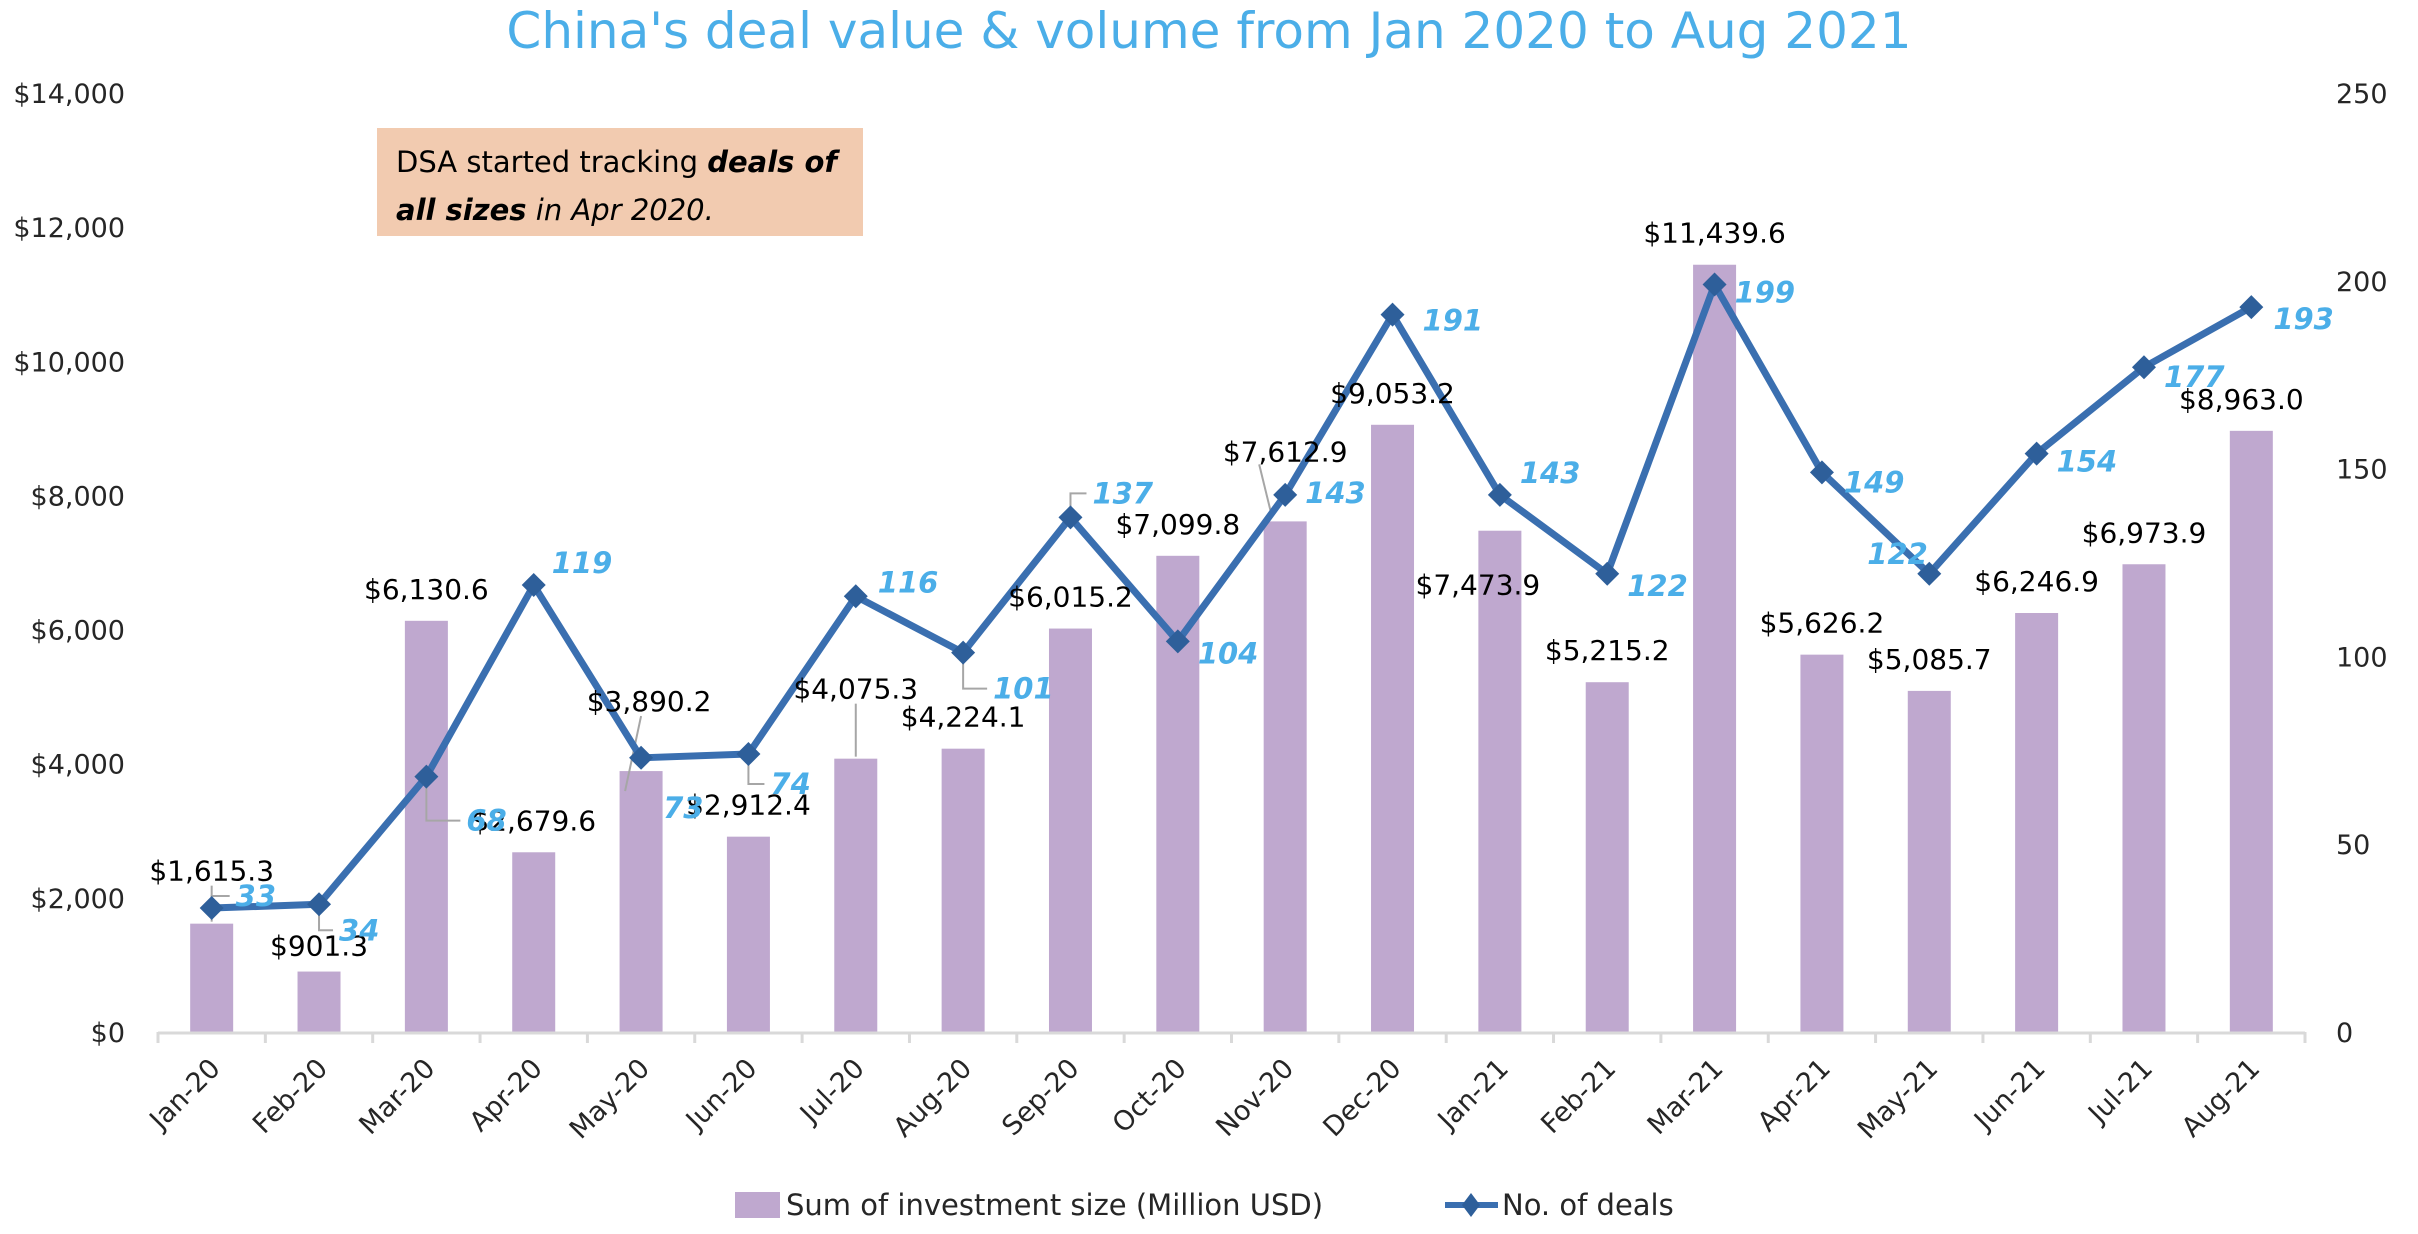  I want to click on legend-swatch-bar, so click(757, 1205).